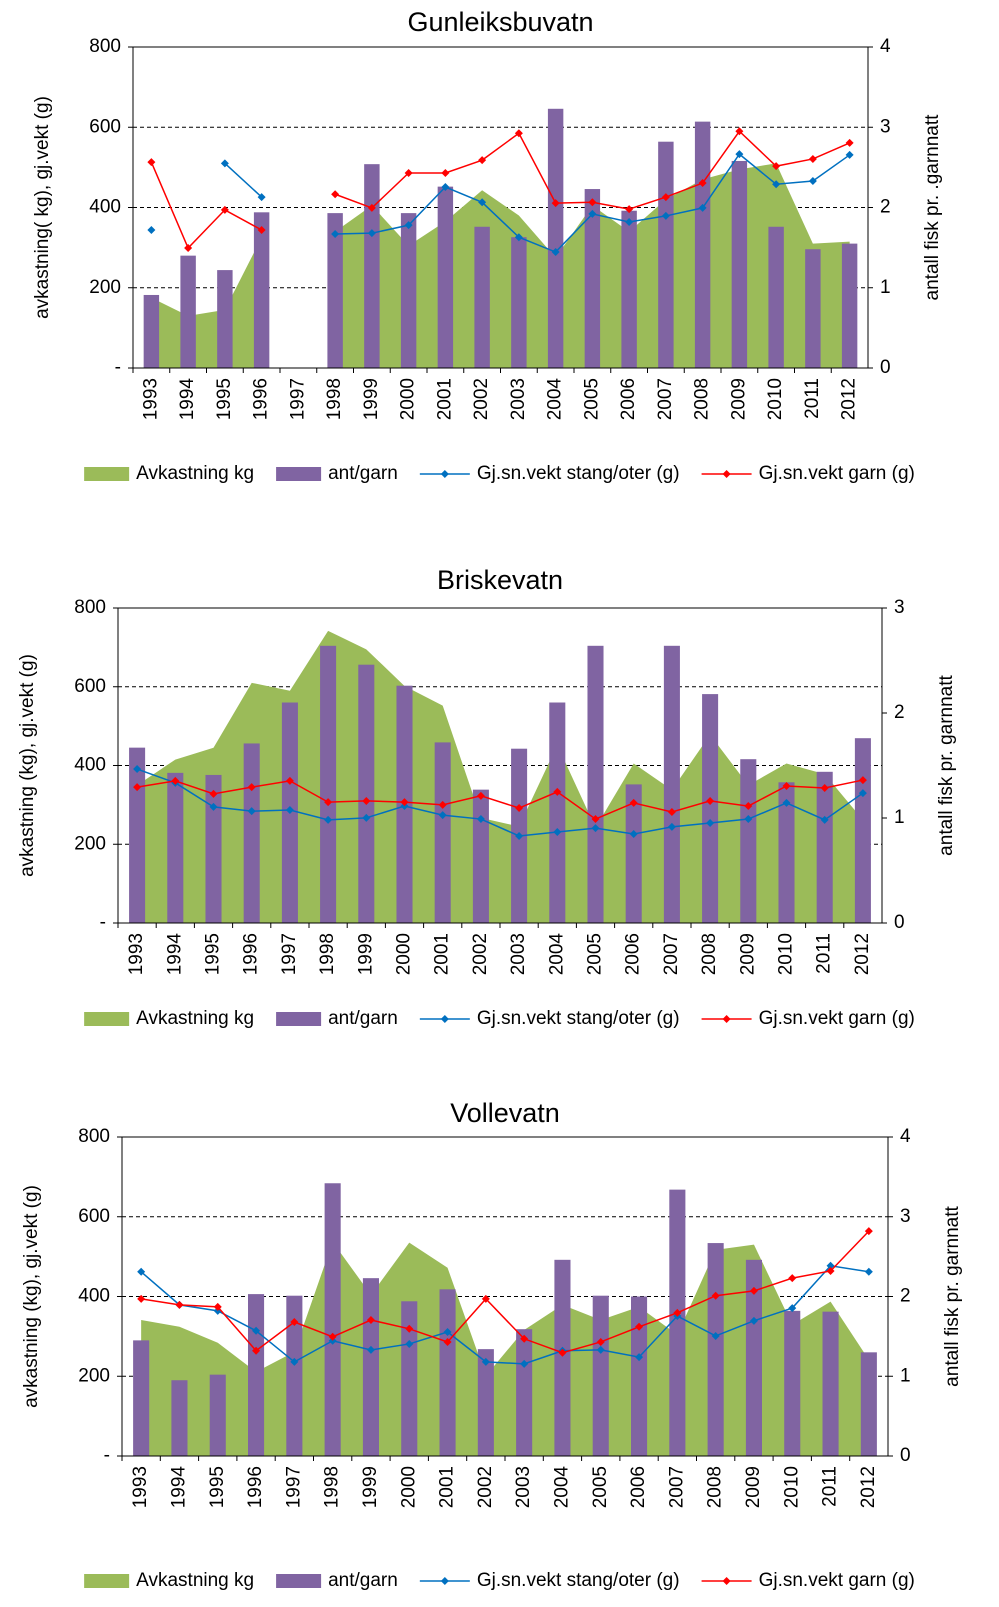  I want to click on x-tick-label: 1997, so click(289, 954).